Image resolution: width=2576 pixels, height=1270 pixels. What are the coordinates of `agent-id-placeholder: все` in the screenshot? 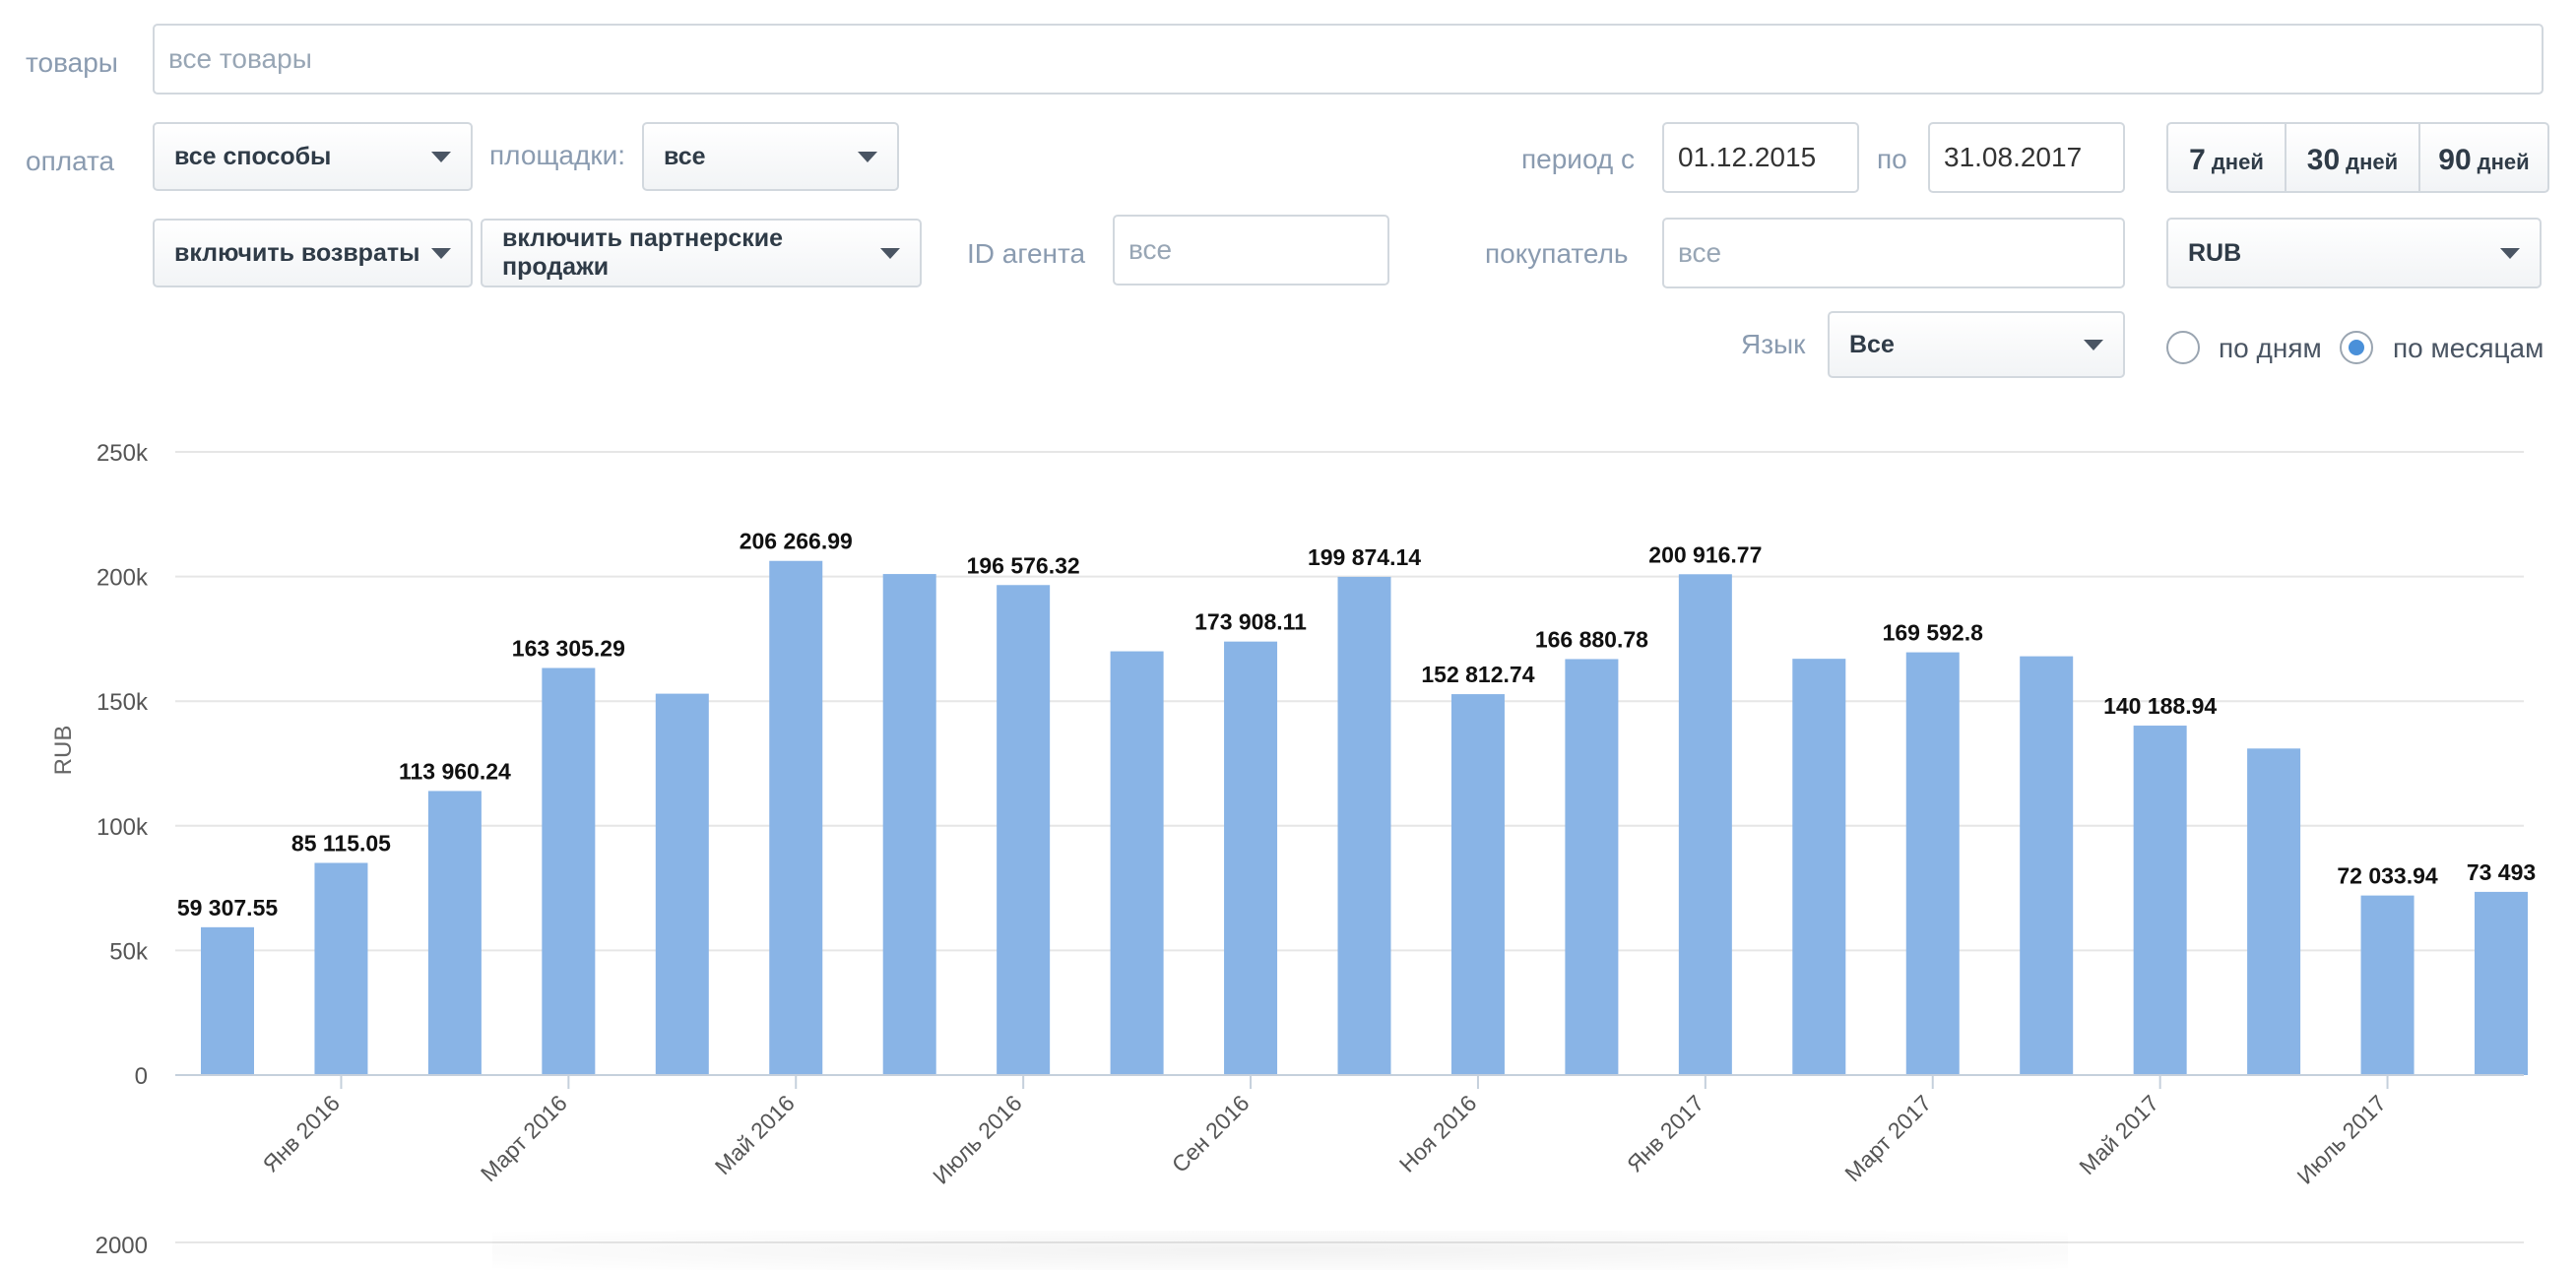 It's located at (1150, 249).